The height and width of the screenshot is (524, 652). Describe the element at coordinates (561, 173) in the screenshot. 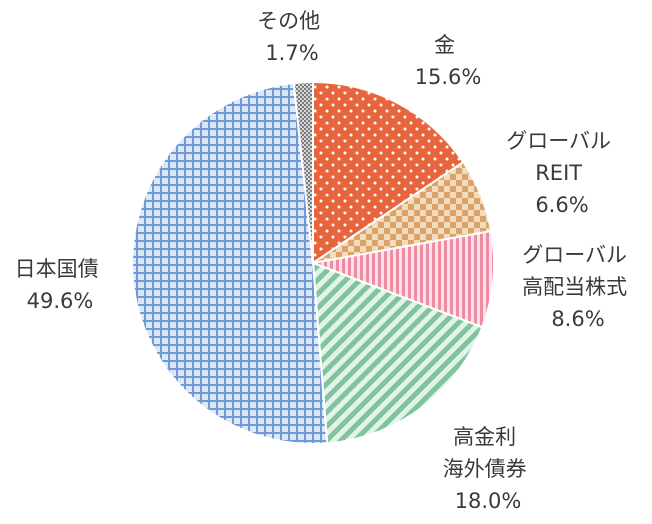

I see `slice-label-global-reit: グローバル REIT 6.6%` at that location.